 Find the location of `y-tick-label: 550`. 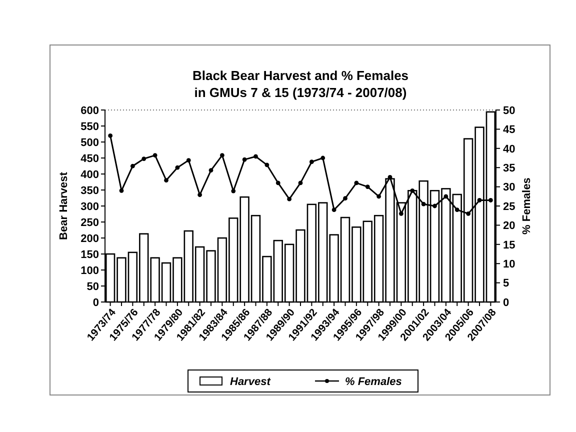

y-tick-label: 550 is located at coordinates (89, 126).